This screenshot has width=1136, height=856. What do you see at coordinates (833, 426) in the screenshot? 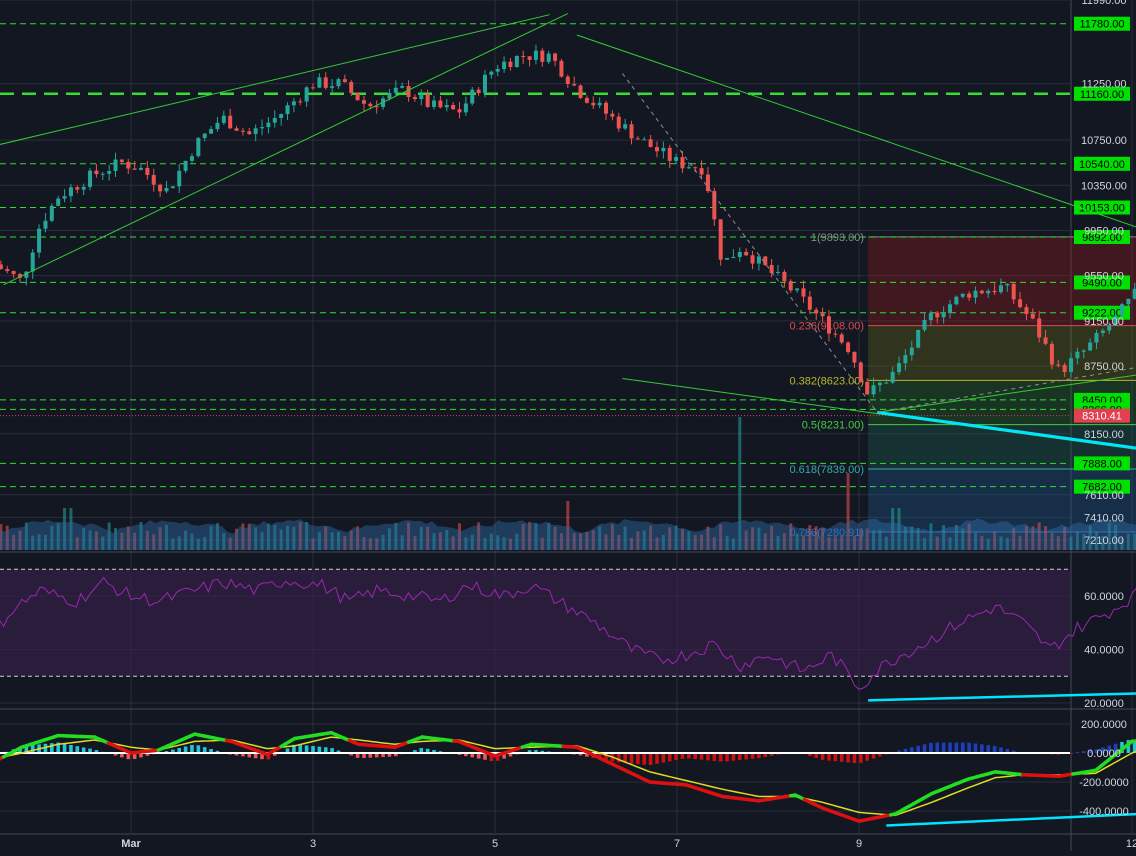
I see `fib-level-label: 0.5(8231.00)` at bounding box center [833, 426].